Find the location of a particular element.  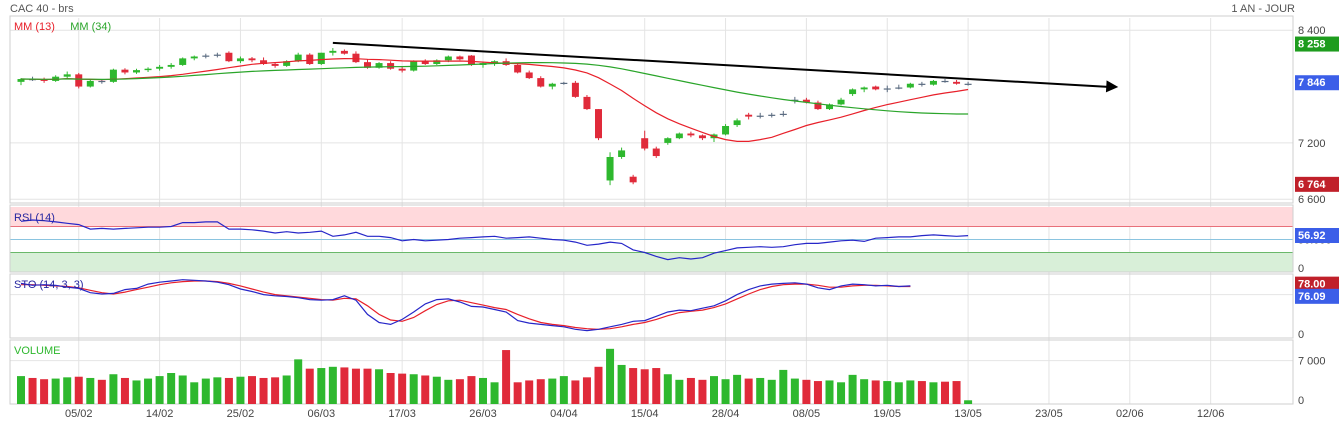

sto-k-polyline is located at coordinates (465, 305).